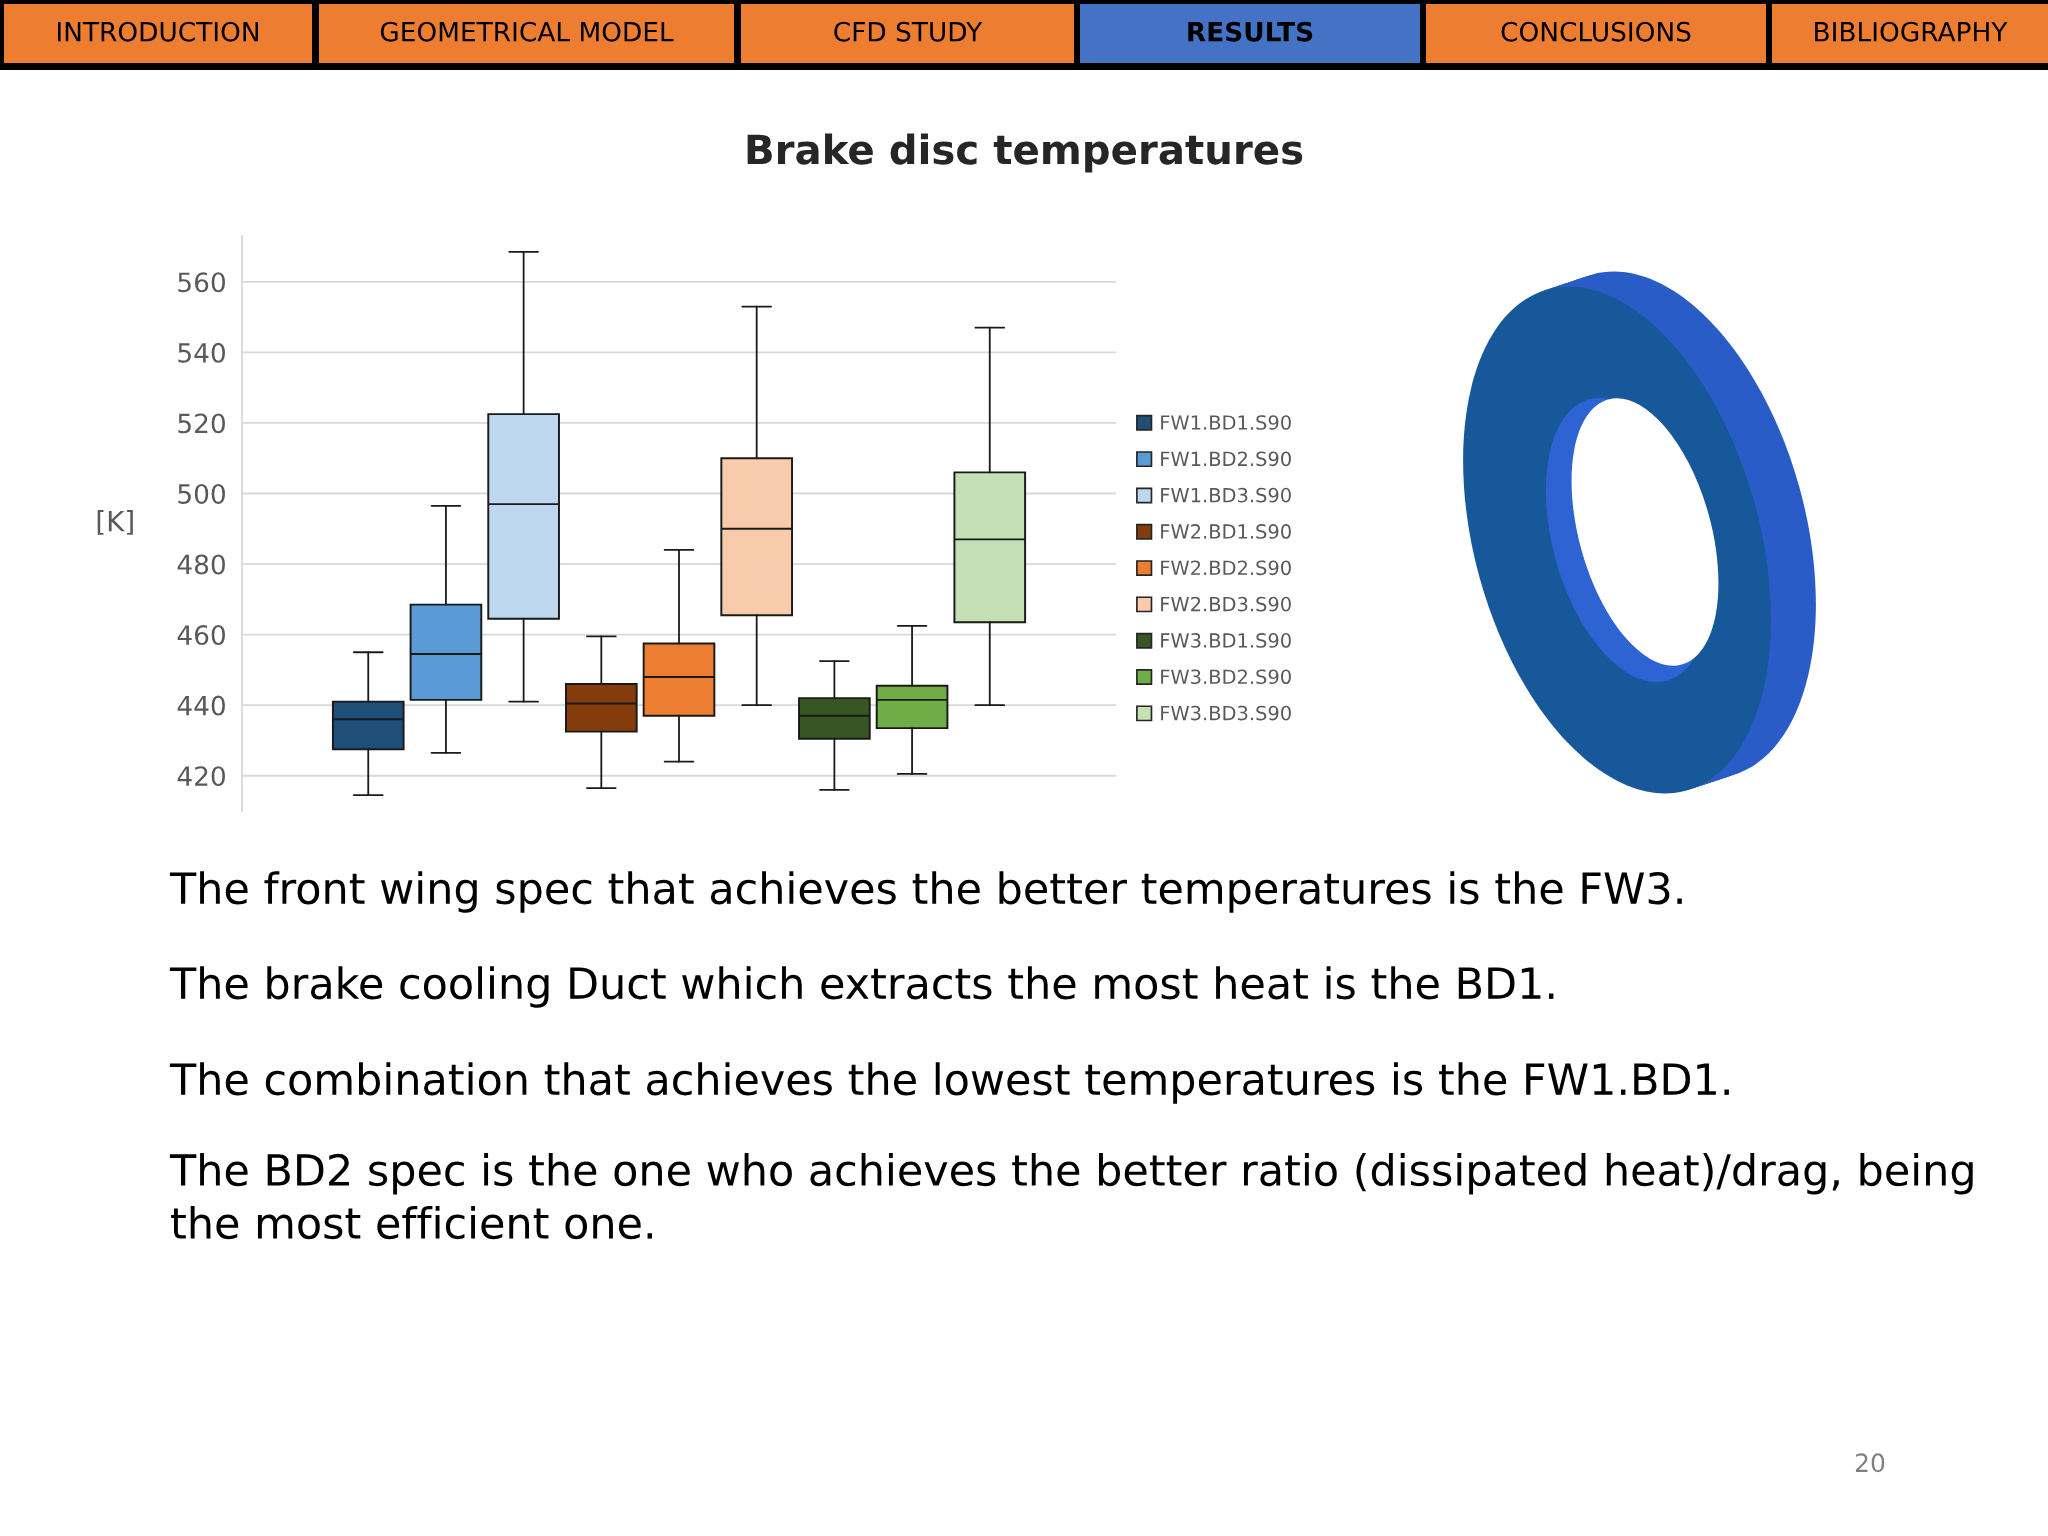 Image resolution: width=2048 pixels, height=1536 pixels. Describe the element at coordinates (1596, 31) in the screenshot. I see `text: CONCLUSIONS` at that location.